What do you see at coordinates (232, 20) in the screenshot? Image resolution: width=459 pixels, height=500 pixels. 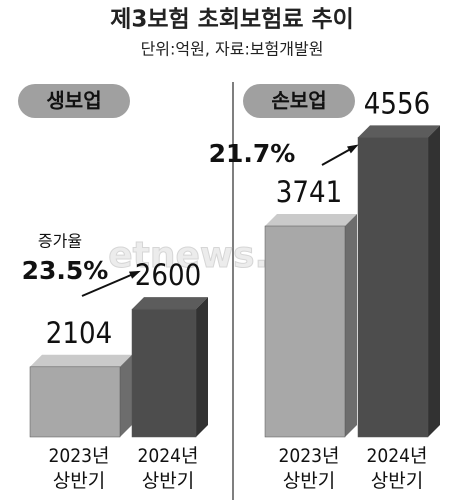 I see `title: 제3보험 초회보험료 추이` at bounding box center [232, 20].